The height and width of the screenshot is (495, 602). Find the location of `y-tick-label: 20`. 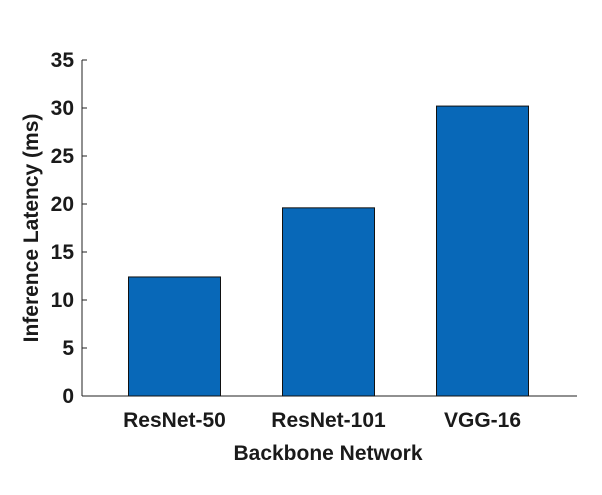

y-tick-label: 20 is located at coordinates (62, 204).